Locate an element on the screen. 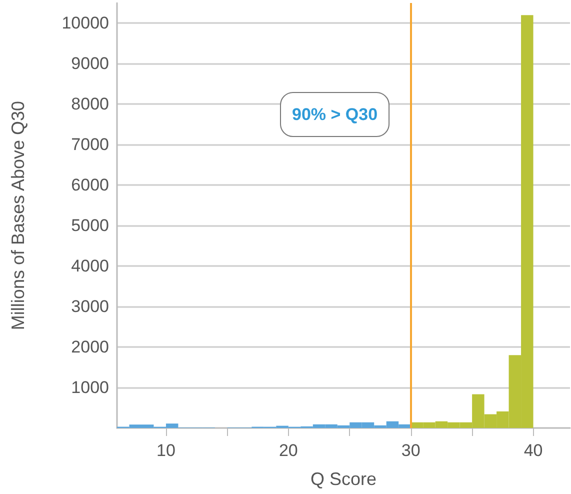  y-tick-label: 7000 is located at coordinates (90, 144).